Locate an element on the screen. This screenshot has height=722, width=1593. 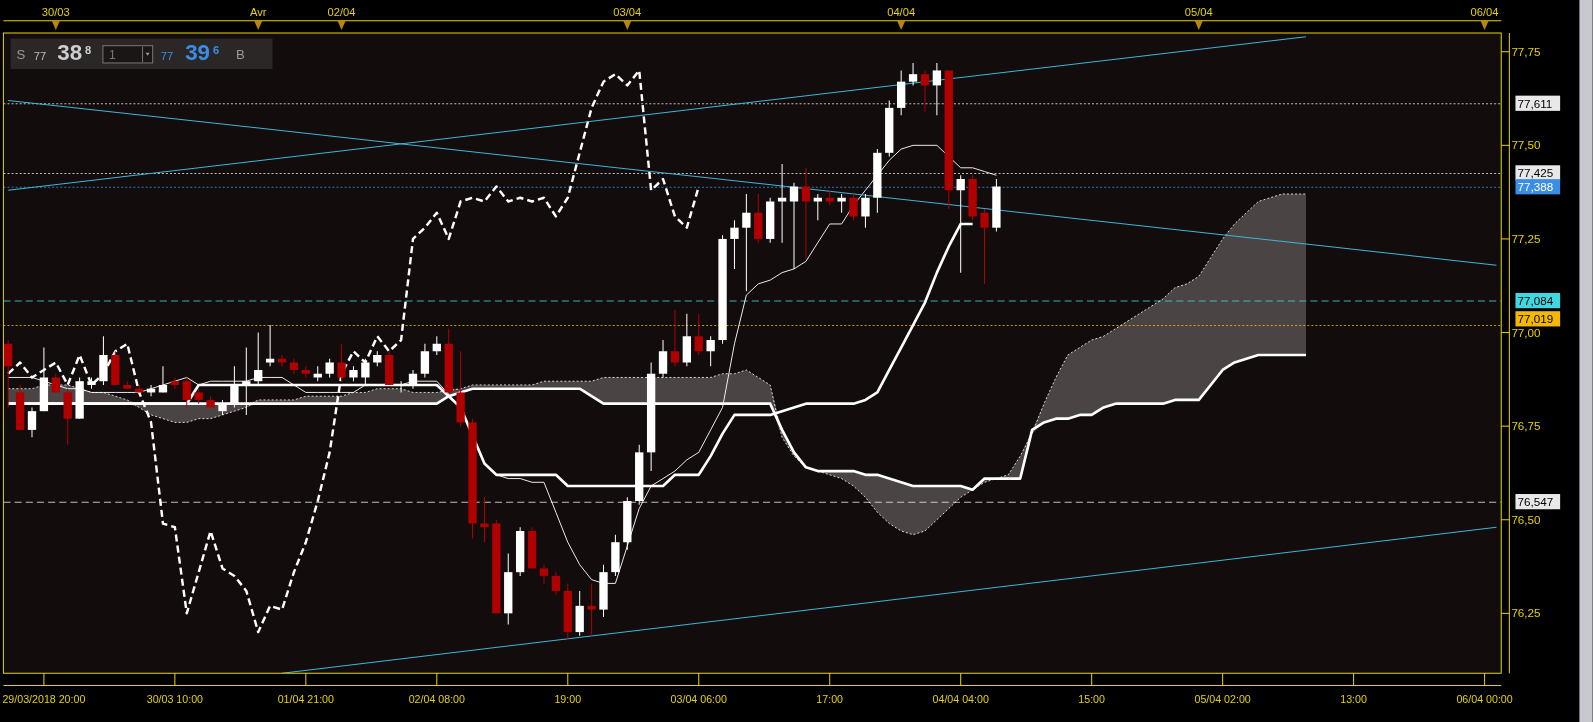
annotation: B is located at coordinates (240, 54).